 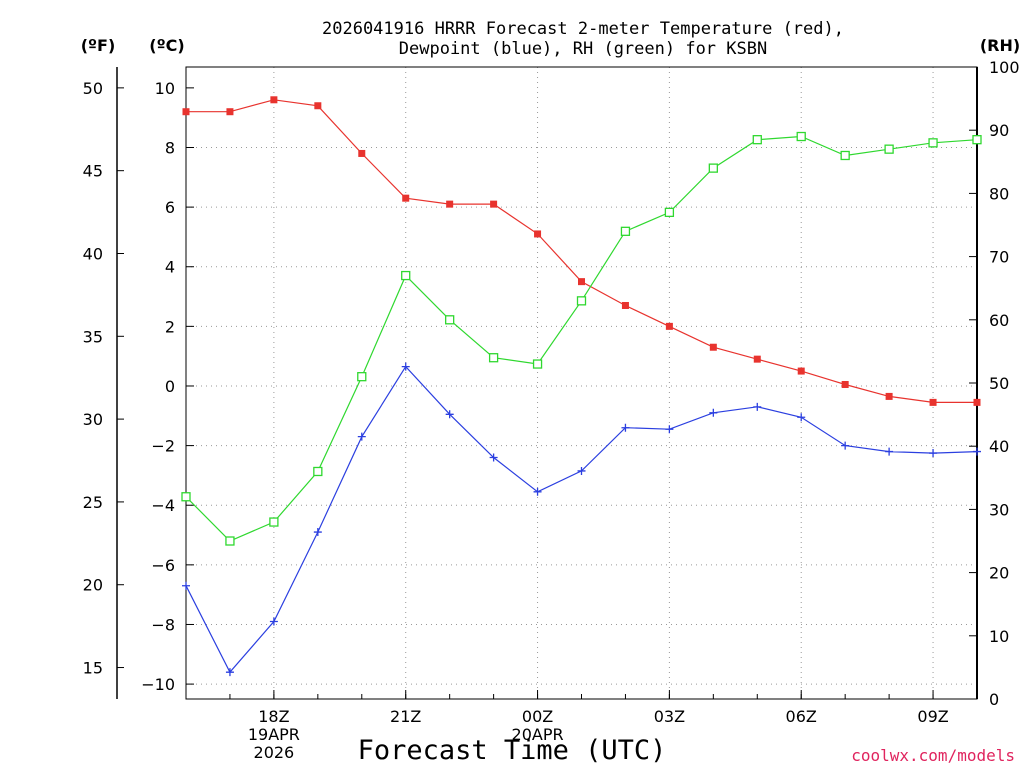 What do you see at coordinates (93, 419) in the screenshot?
I see `fahrenheit-tick-label: 30` at bounding box center [93, 419].